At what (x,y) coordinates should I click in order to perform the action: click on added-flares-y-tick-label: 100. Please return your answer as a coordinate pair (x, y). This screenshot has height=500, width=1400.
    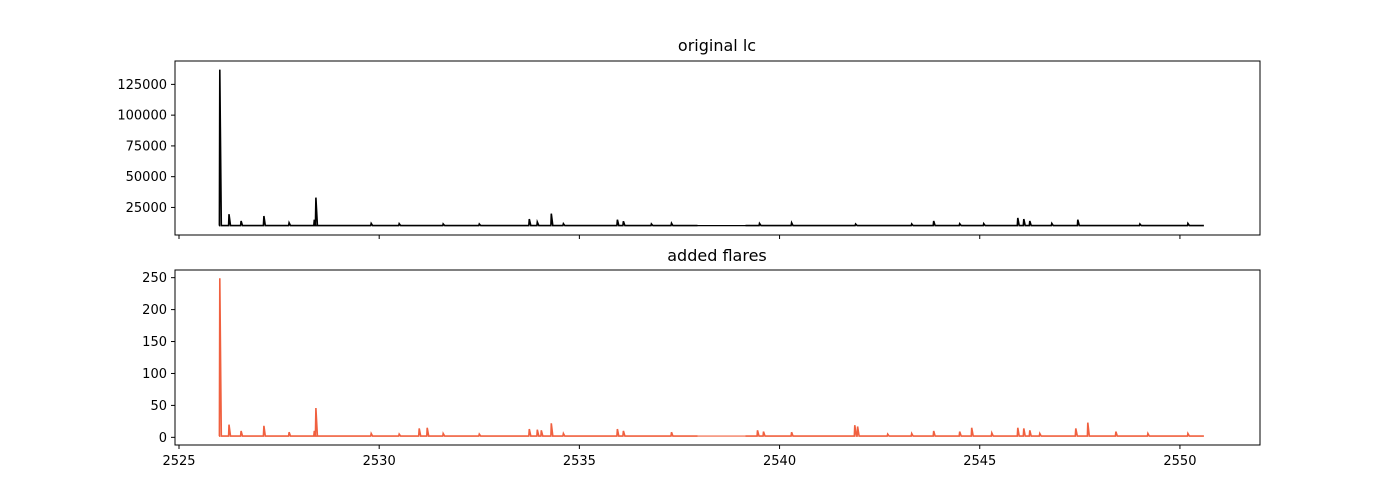
    Looking at the image, I should click on (154, 374).